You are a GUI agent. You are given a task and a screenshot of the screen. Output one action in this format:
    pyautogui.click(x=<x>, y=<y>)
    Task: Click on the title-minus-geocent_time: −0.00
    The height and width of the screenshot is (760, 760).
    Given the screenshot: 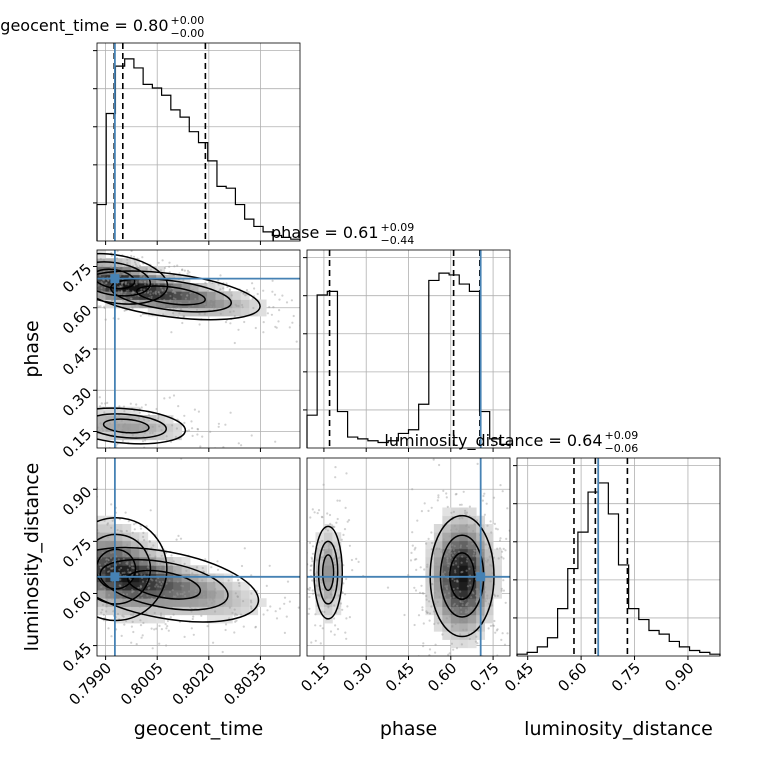 What is the action you would take?
    pyautogui.click(x=188, y=33)
    